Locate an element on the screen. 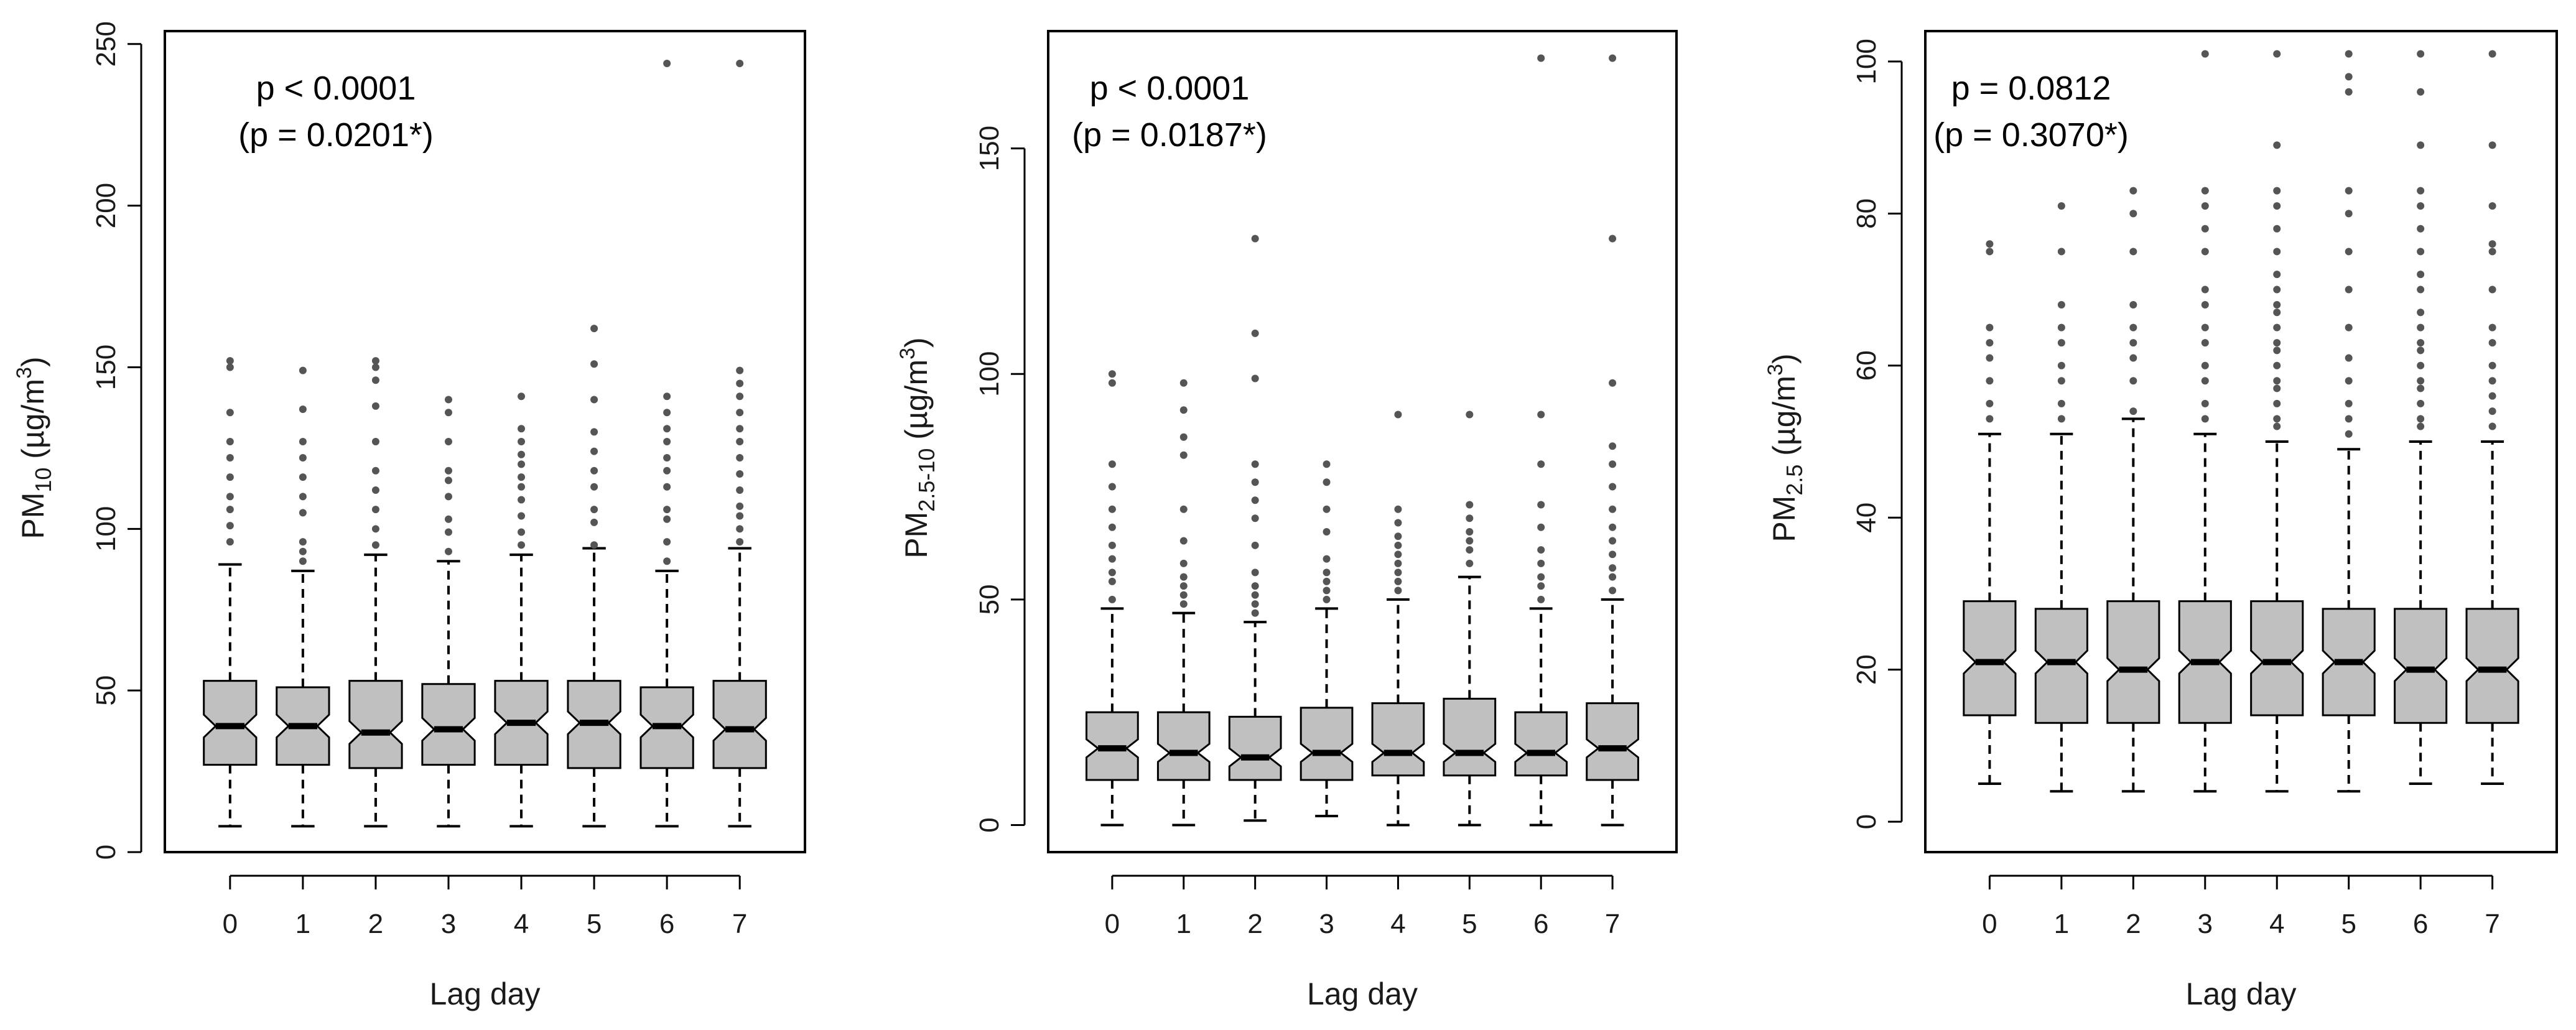 This screenshot has height=1030, width=2576. y-axis-title: PM2.5 (µg/m3) is located at coordinates (1785, 447).